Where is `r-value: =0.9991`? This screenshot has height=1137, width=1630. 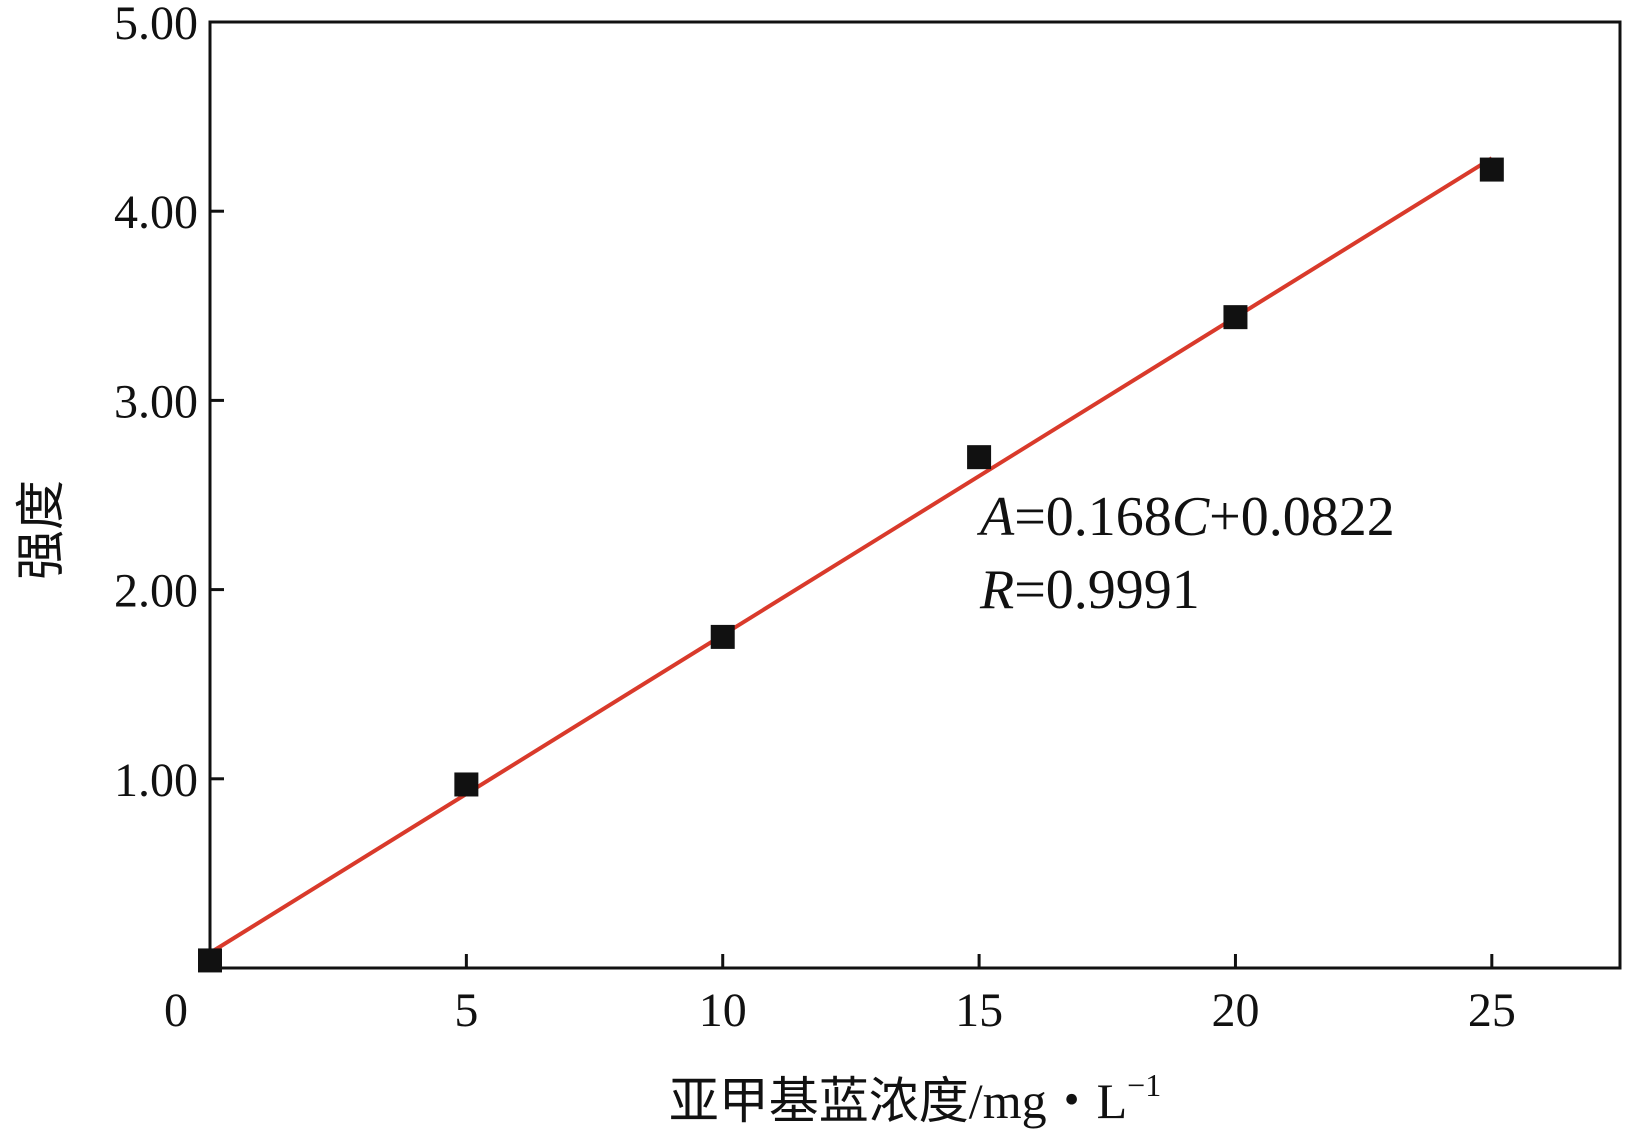 r-value: =0.9991 is located at coordinates (1107, 590).